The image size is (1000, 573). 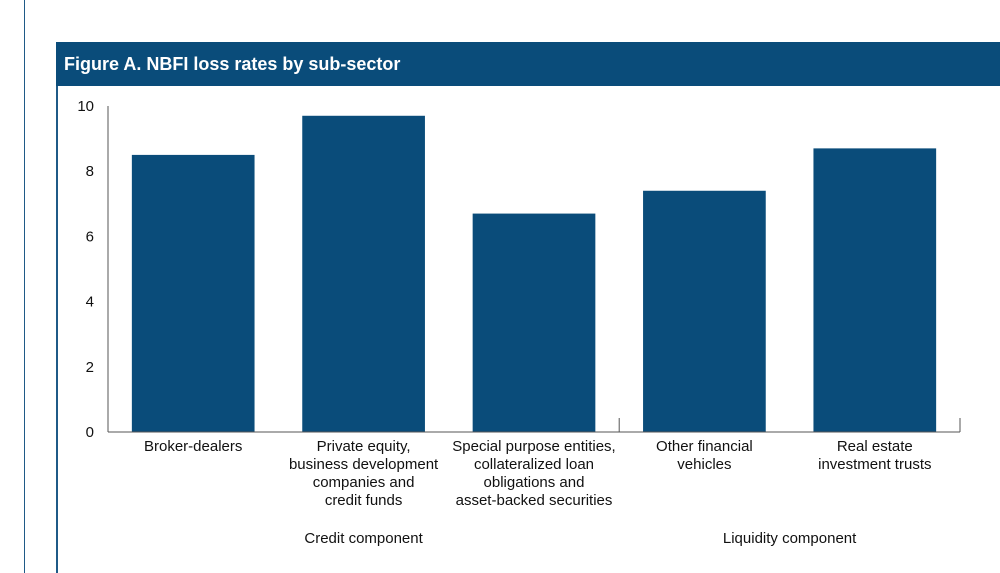 I want to click on figure-header-bar, so click(x=528, y=64).